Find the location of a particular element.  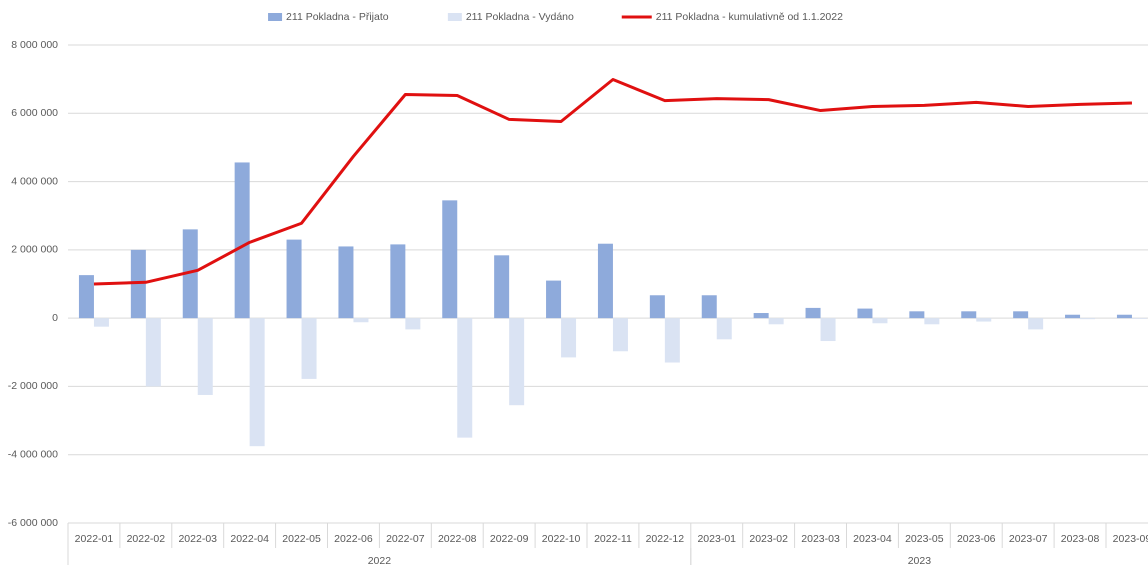

x-tick-label: 2023-08 is located at coordinates (1080, 539).